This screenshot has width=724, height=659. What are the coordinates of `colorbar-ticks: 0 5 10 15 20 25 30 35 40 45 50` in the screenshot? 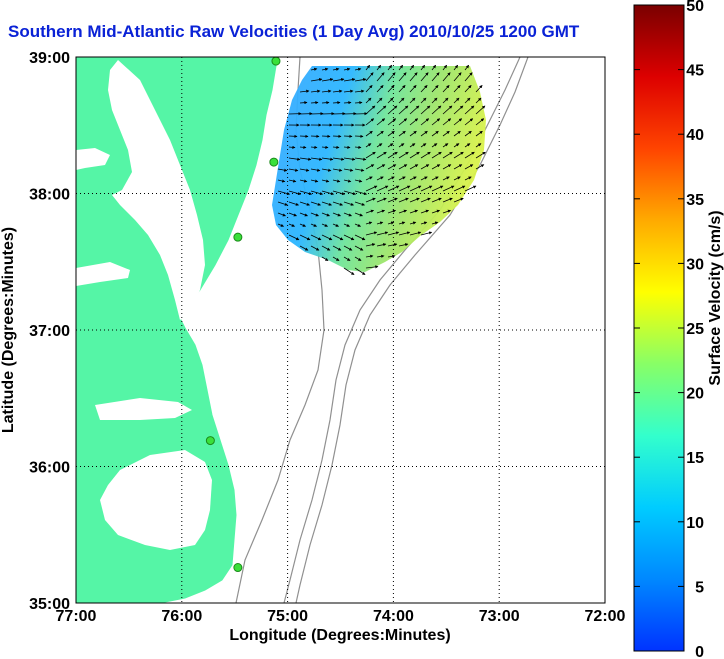 It's located at (669, 329).